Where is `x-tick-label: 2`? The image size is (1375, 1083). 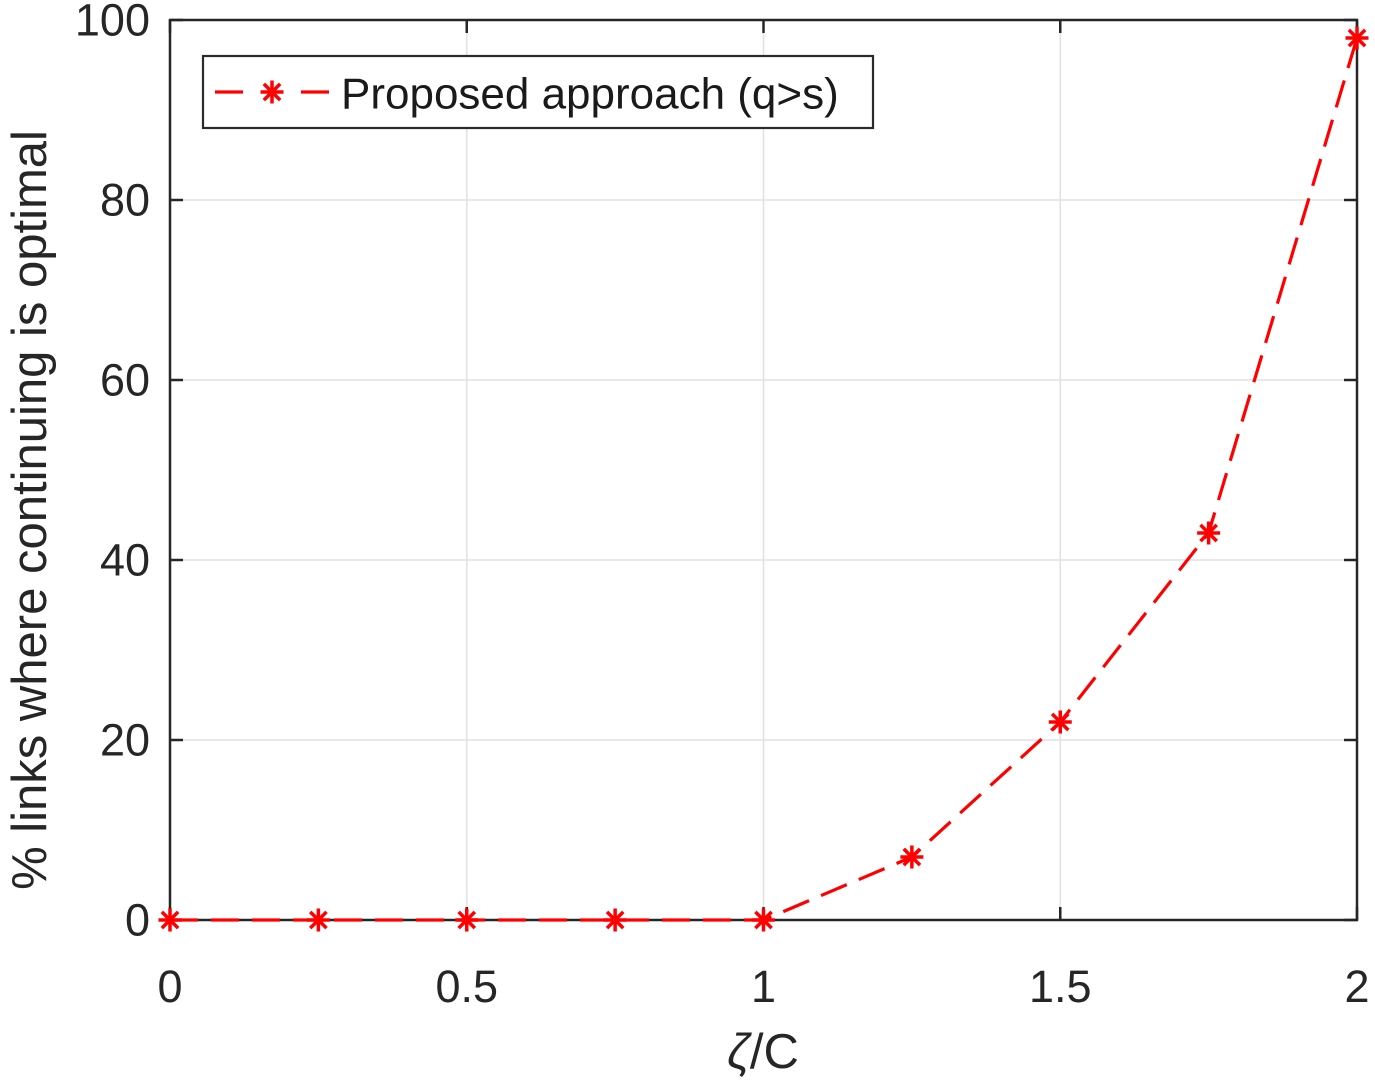
x-tick-label: 2 is located at coordinates (1356, 986).